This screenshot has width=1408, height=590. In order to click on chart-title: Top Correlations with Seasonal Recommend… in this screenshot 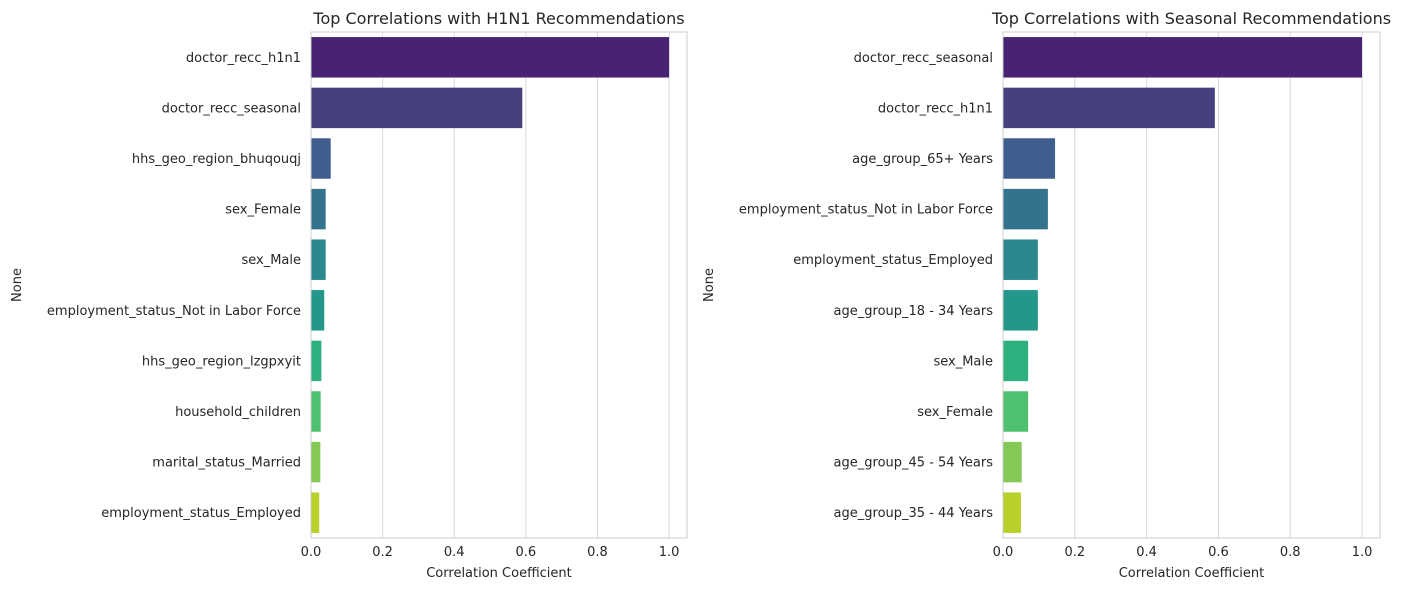, I will do `click(1191, 18)`.